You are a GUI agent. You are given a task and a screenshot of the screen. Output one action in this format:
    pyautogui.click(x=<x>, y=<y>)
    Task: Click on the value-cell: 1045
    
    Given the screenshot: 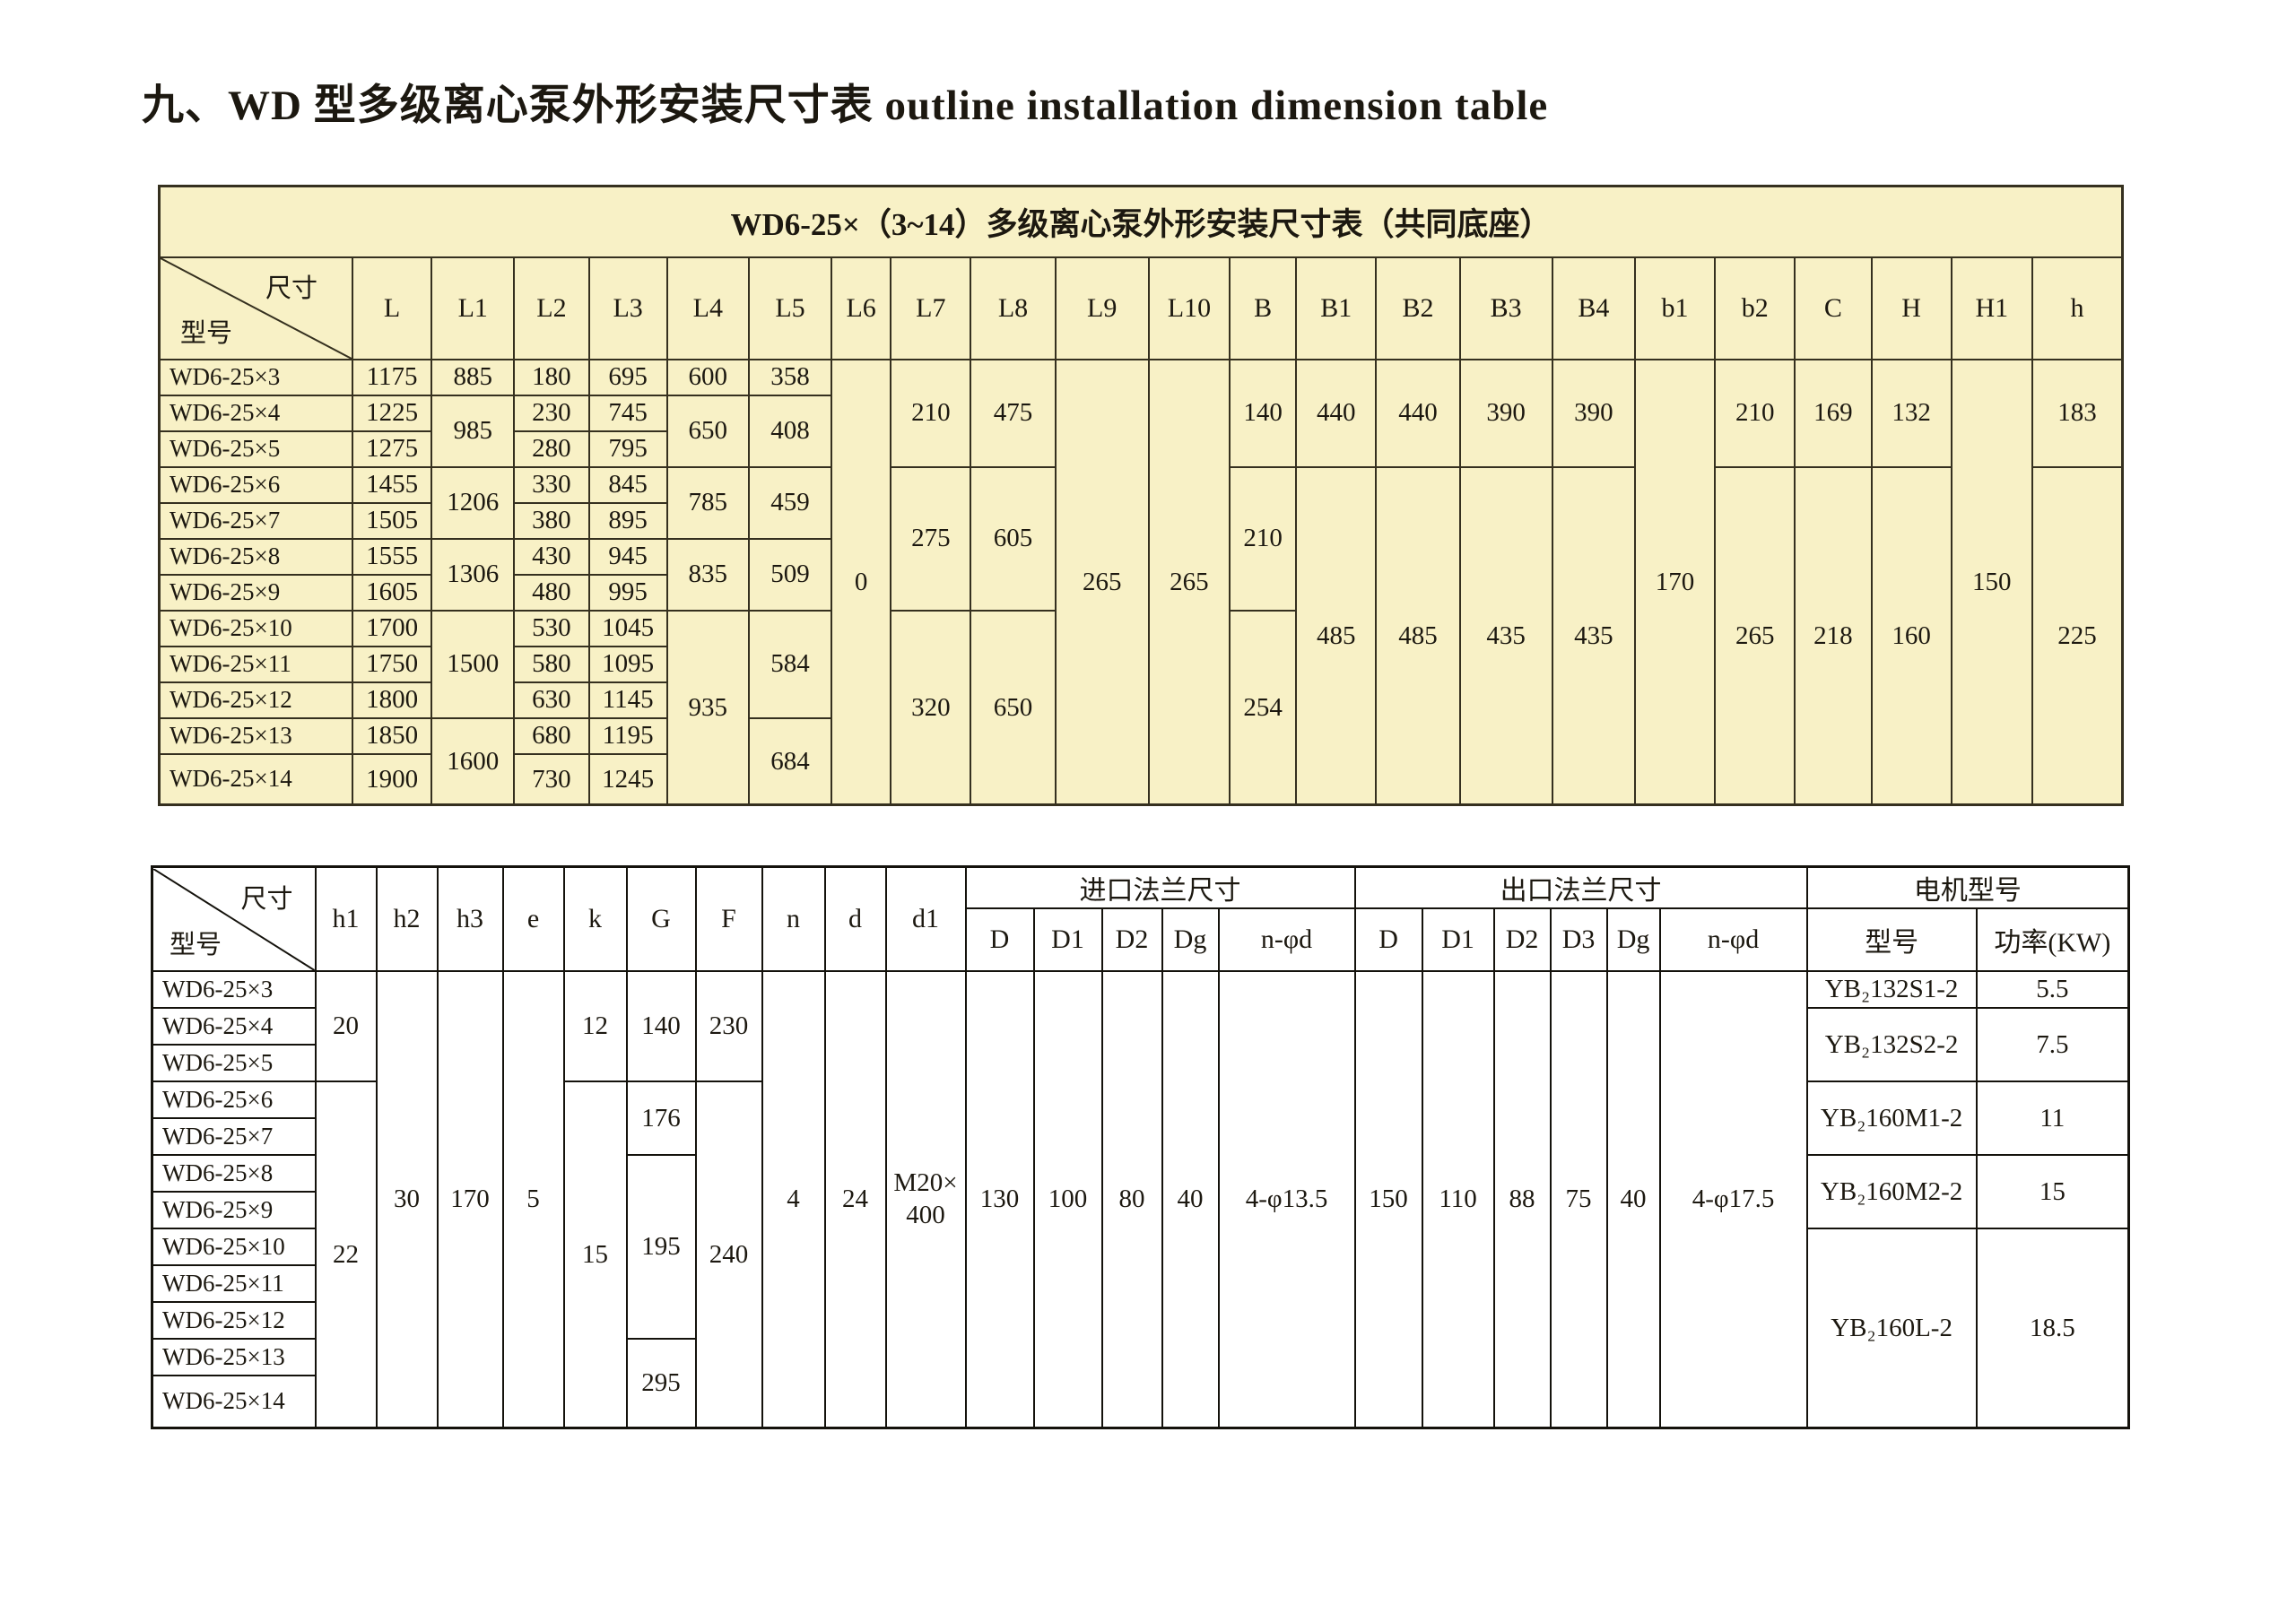 What is the action you would take?
    pyautogui.click(x=627, y=628)
    